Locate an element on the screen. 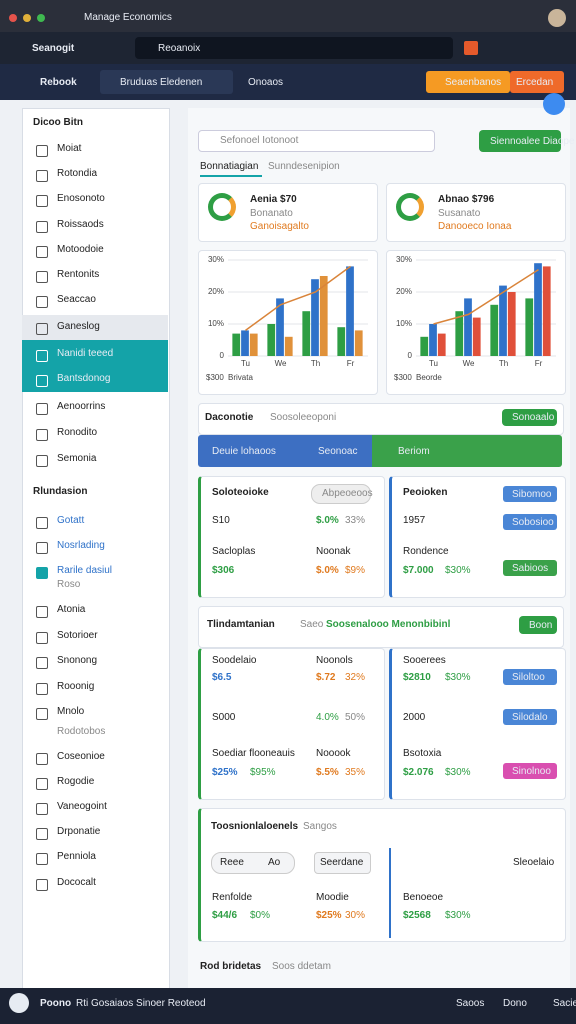 This screenshot has height=1024, width=576. ext-icon is located at coordinates (471, 48).